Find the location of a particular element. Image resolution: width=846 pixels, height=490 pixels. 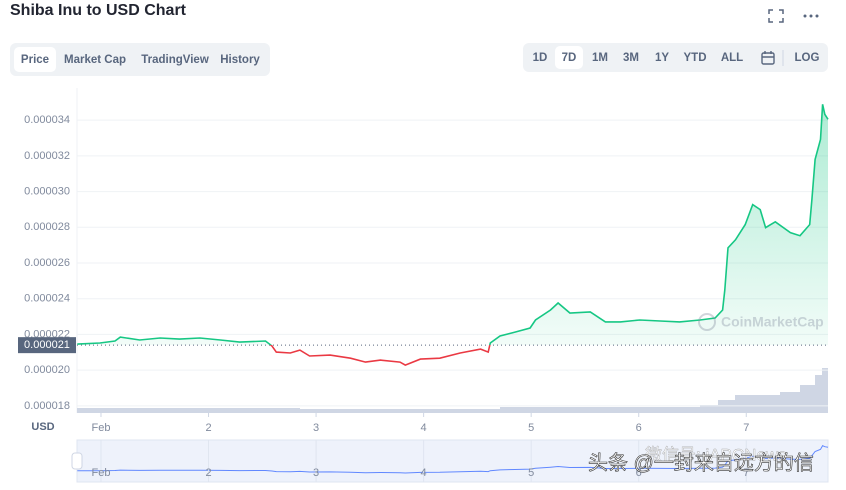

tab: TradingView is located at coordinates (175, 60).